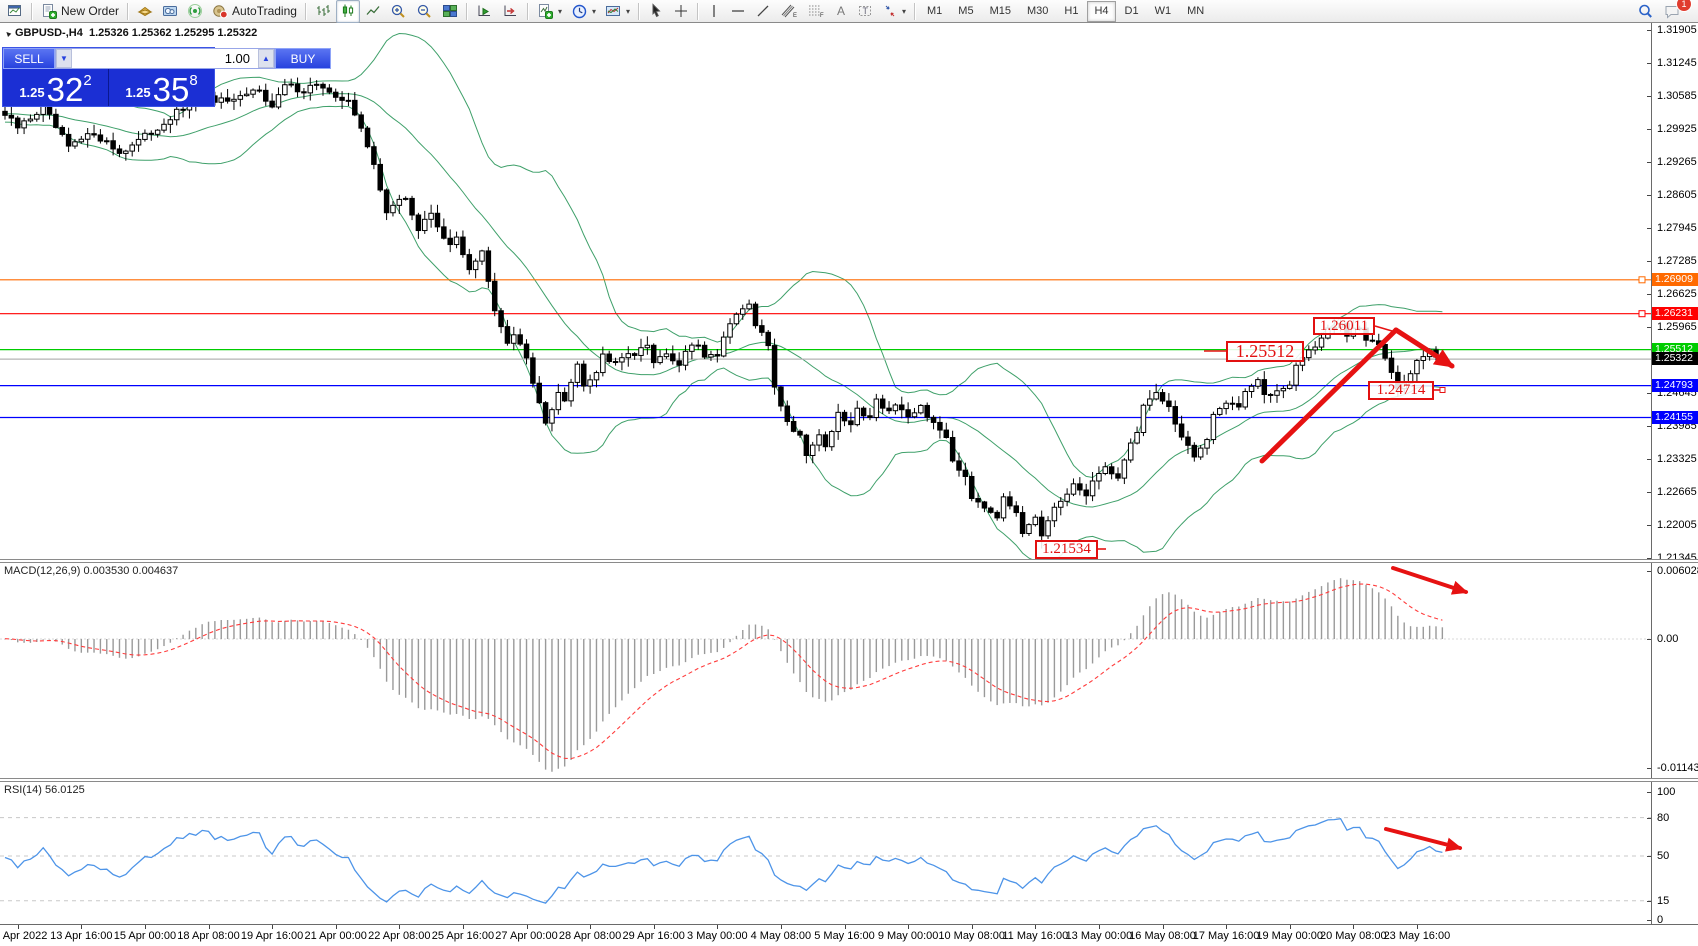  I want to click on timeframe-D1: D1, so click(1131, 11).